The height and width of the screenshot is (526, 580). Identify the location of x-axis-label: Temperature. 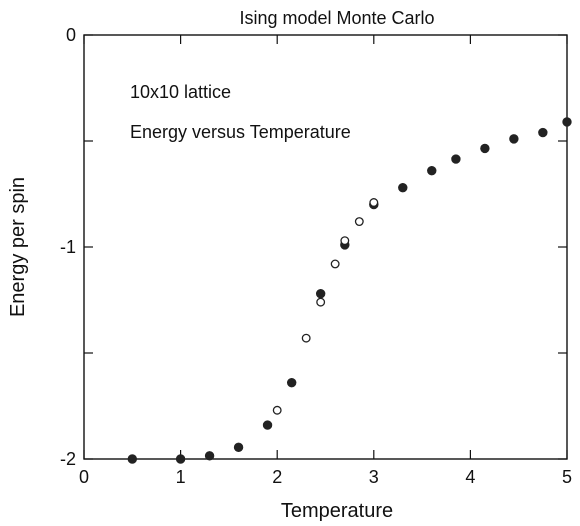
(337, 511).